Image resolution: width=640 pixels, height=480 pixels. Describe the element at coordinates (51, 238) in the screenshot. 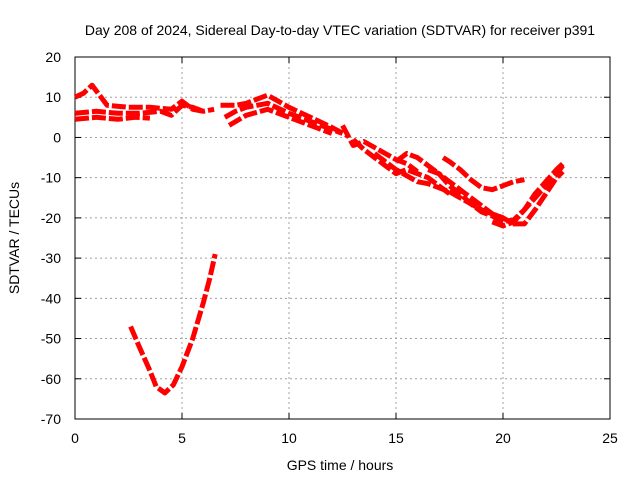

I see `y-tick-labels: 20 10 0 -10 -20 -30 -40 -50 -60 -70` at that location.